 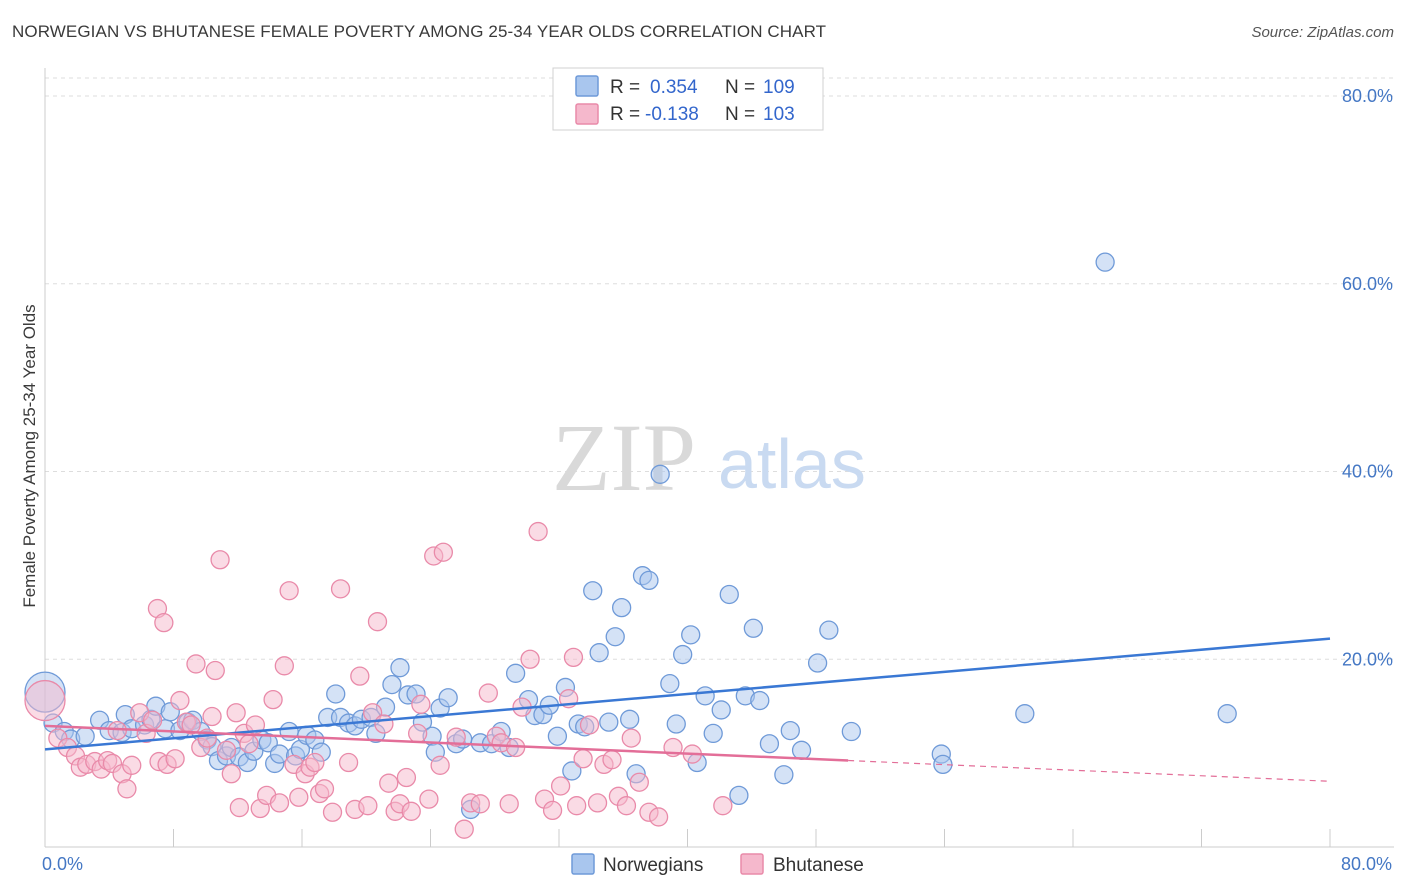 I want to click on legend-n-value-2: 103, so click(x=779, y=114).